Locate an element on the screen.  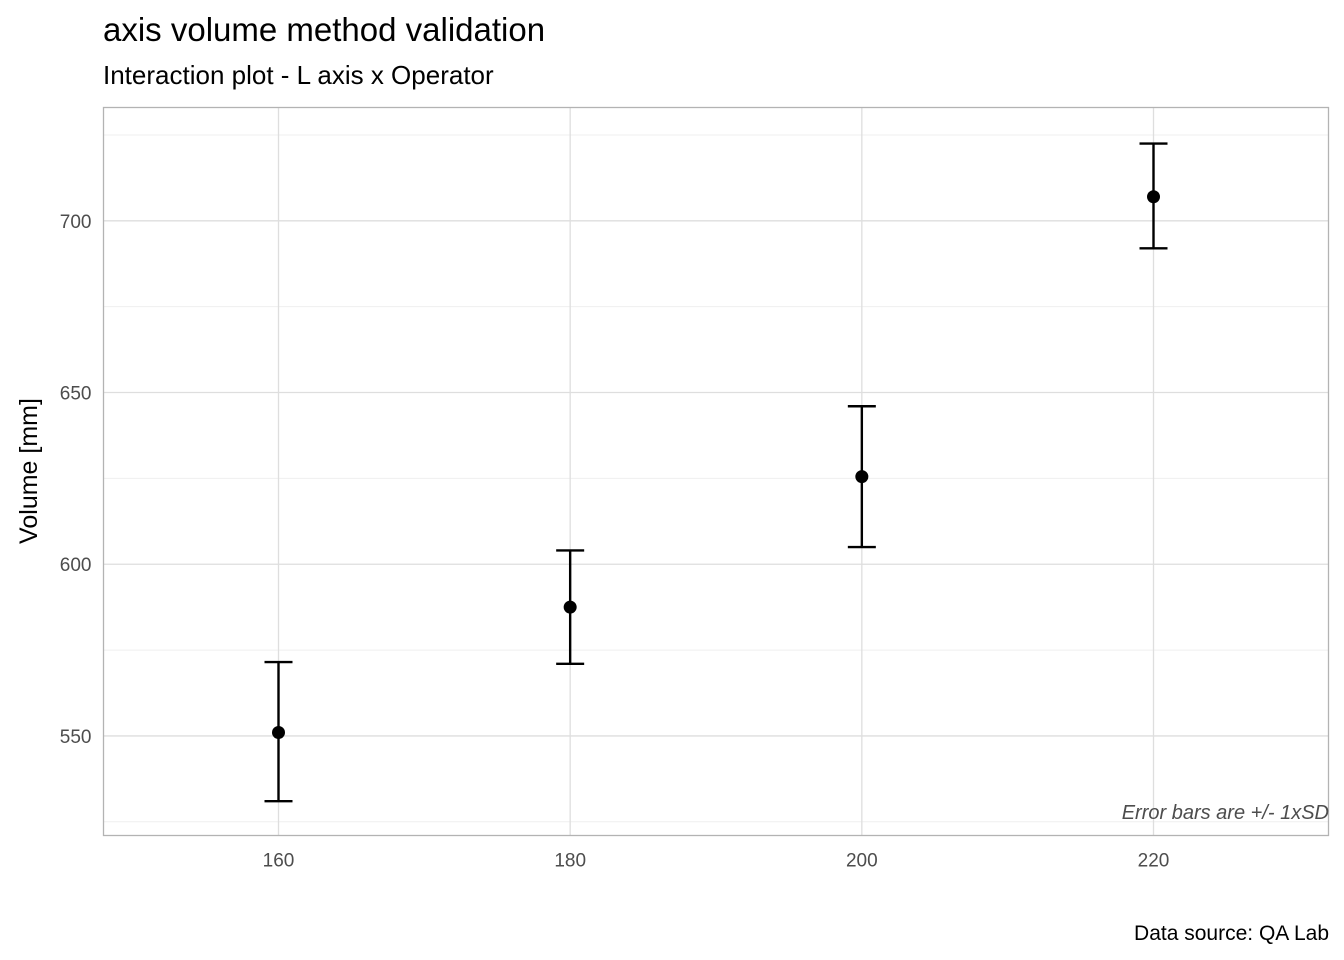
y-axis-ticks: 550 600 650 700 is located at coordinates (76, 480).